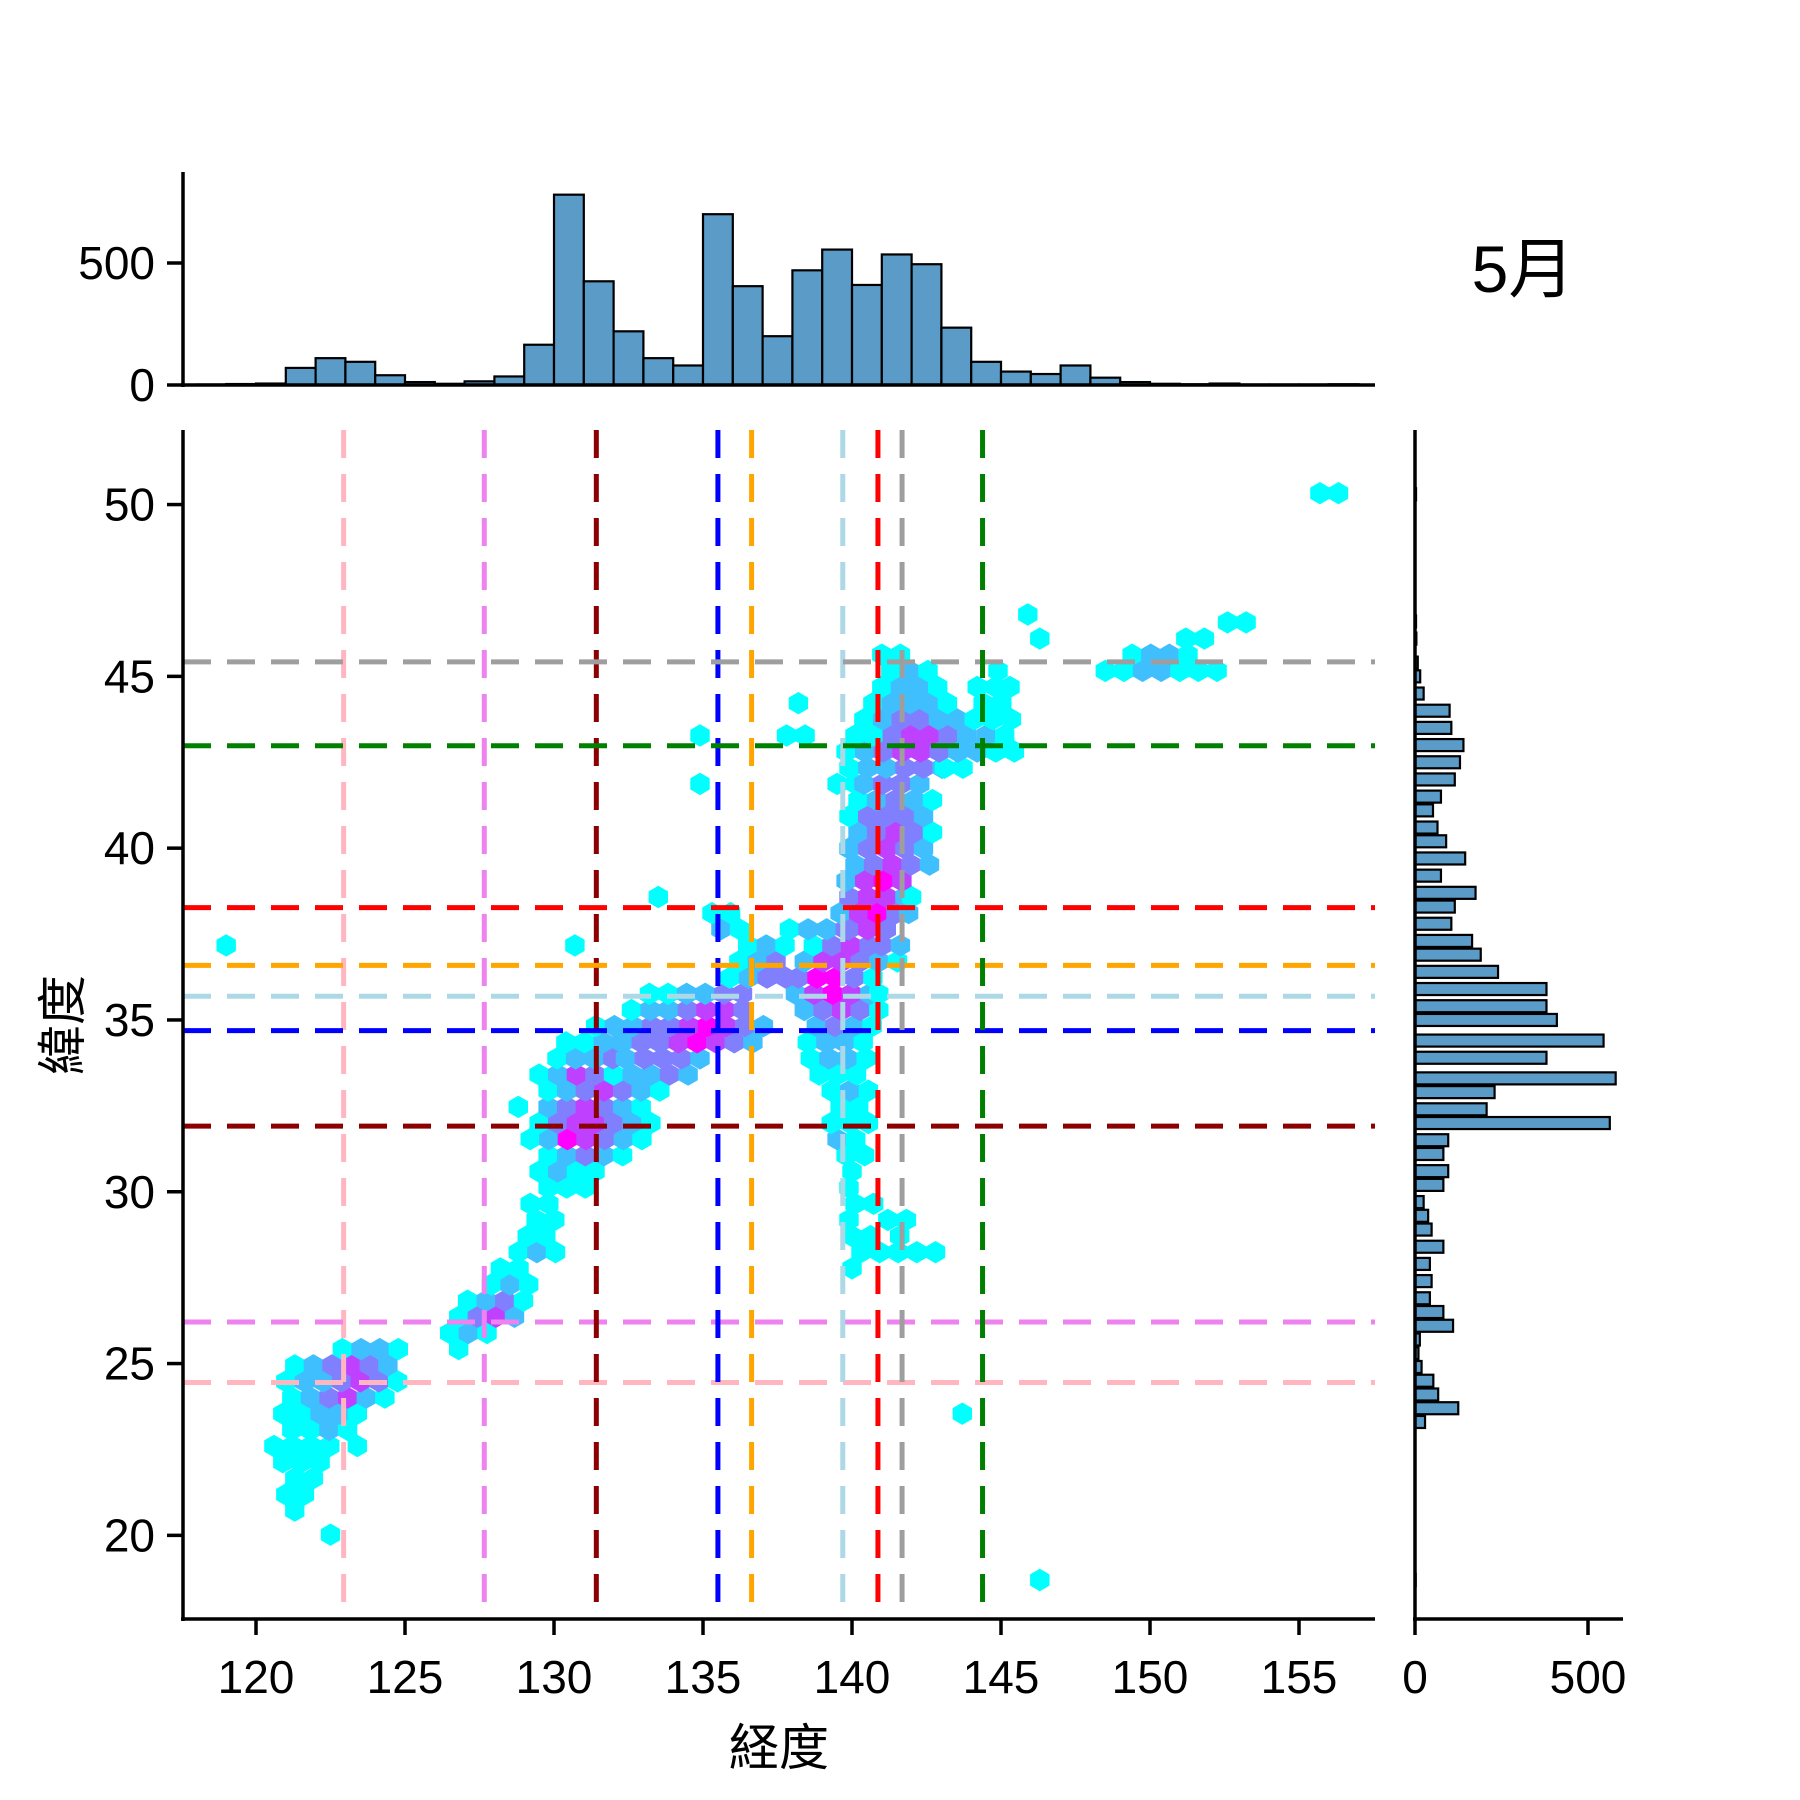 This screenshot has height=1800, width=1800. What do you see at coordinates (142, 385) in the screenshot?
I see `top-hist-tick-label: 0` at bounding box center [142, 385].